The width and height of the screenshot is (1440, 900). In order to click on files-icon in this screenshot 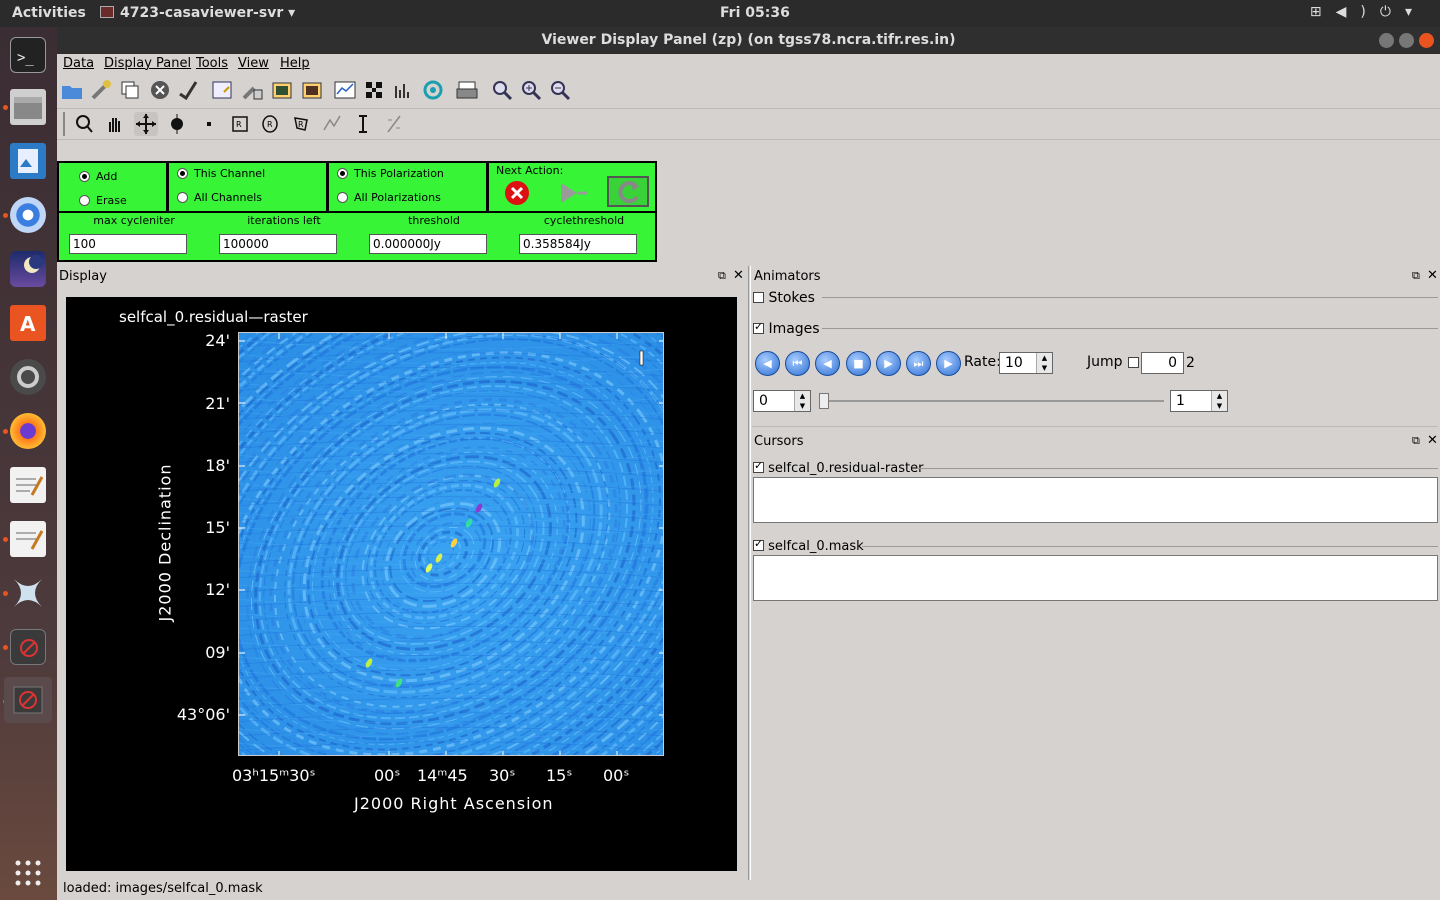, I will do `click(28, 107)`.